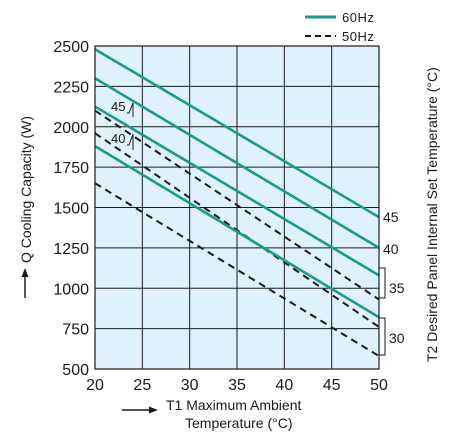 This screenshot has width=458, height=435. Describe the element at coordinates (397, 338) in the screenshot. I see `right-label-30: 30` at that location.